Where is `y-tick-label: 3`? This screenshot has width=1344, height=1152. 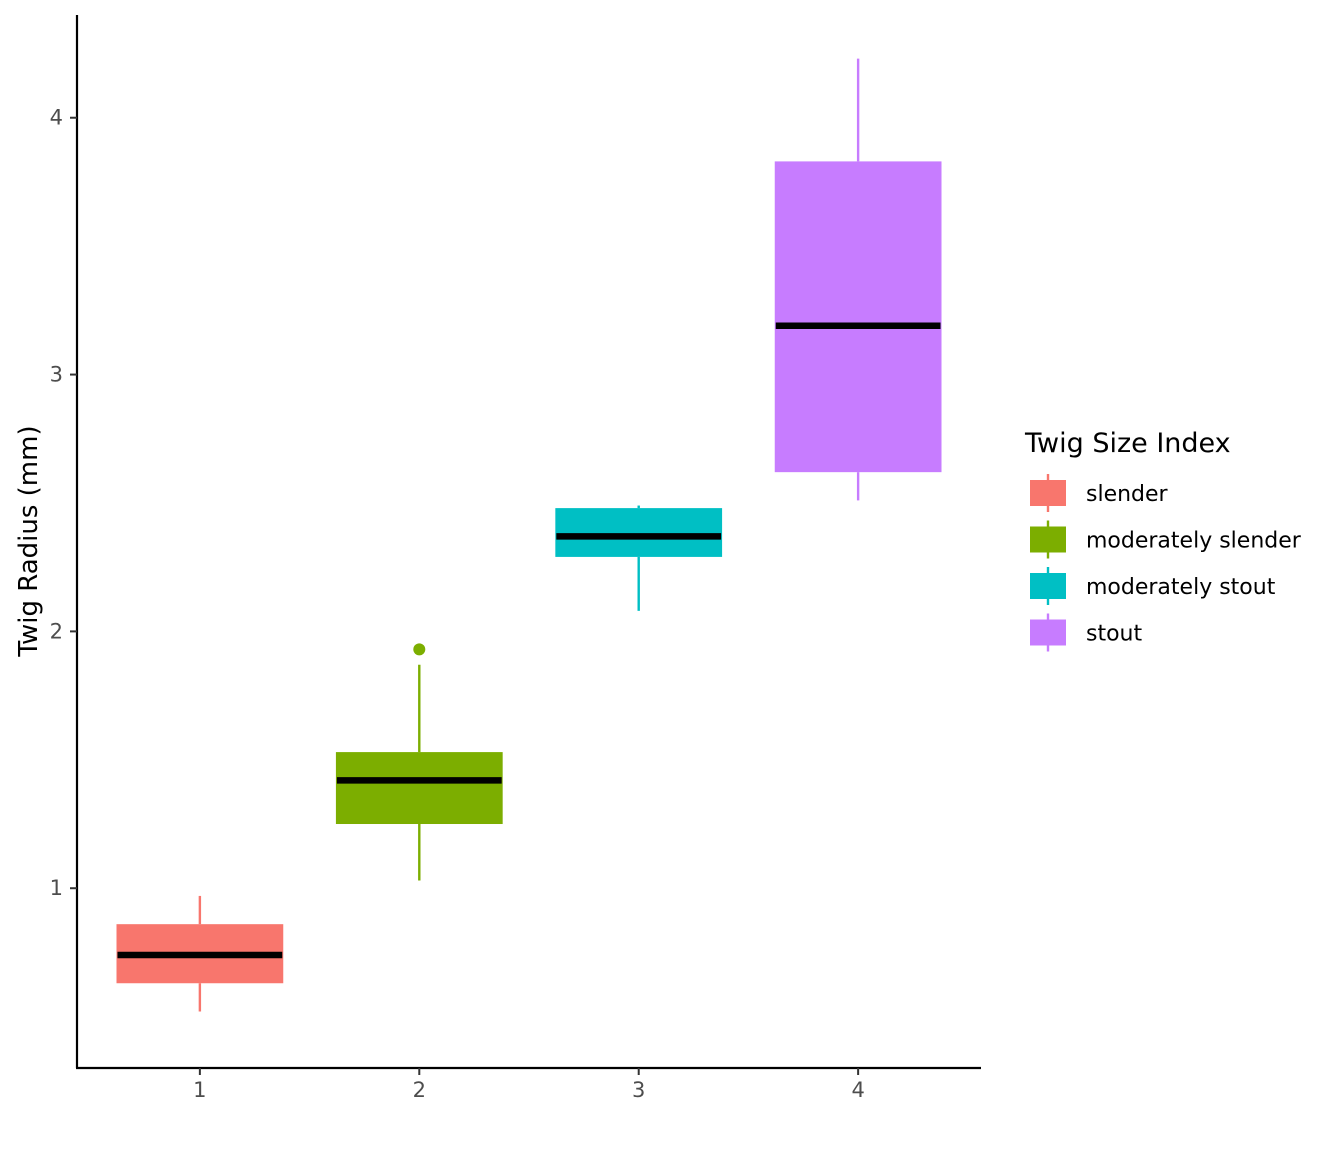
y-tick-label: 3 is located at coordinates (56, 375).